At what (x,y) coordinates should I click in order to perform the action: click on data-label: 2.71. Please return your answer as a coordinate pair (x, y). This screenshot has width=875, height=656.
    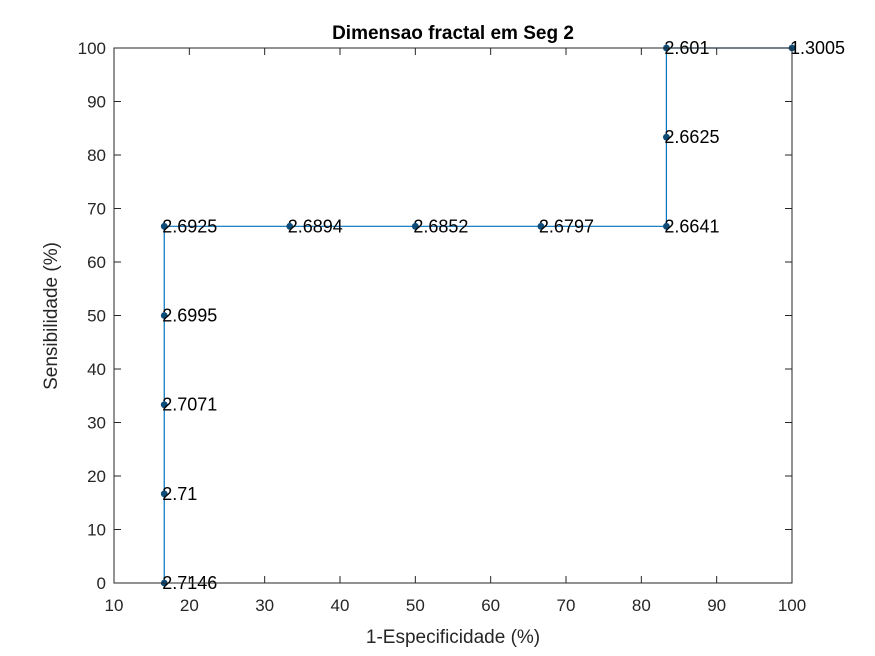
    Looking at the image, I should click on (179, 494).